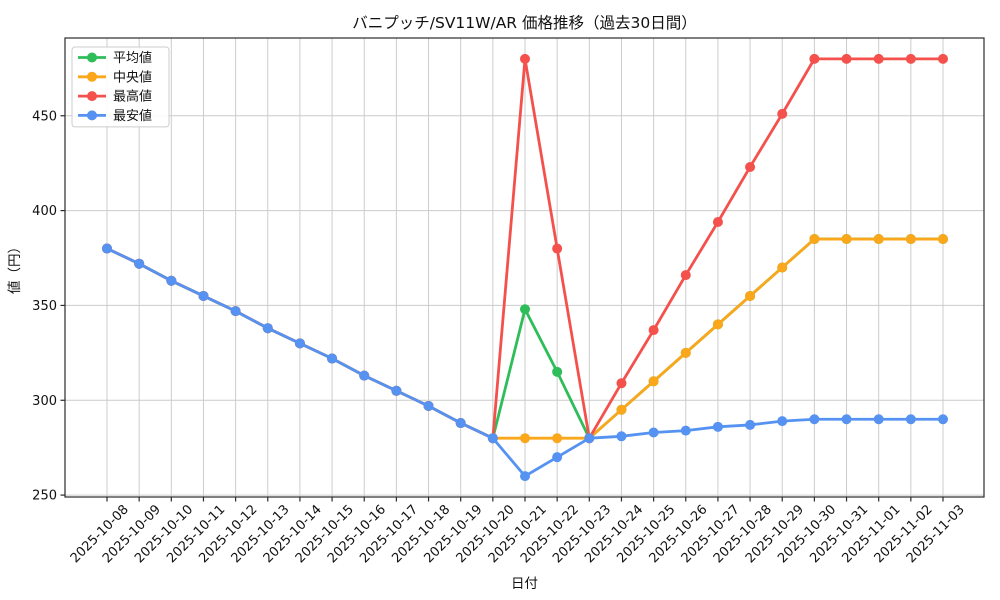 Image resolution: width=1000 pixels, height=600 pixels. I want to click on legend-label: 最安値, so click(132, 116).